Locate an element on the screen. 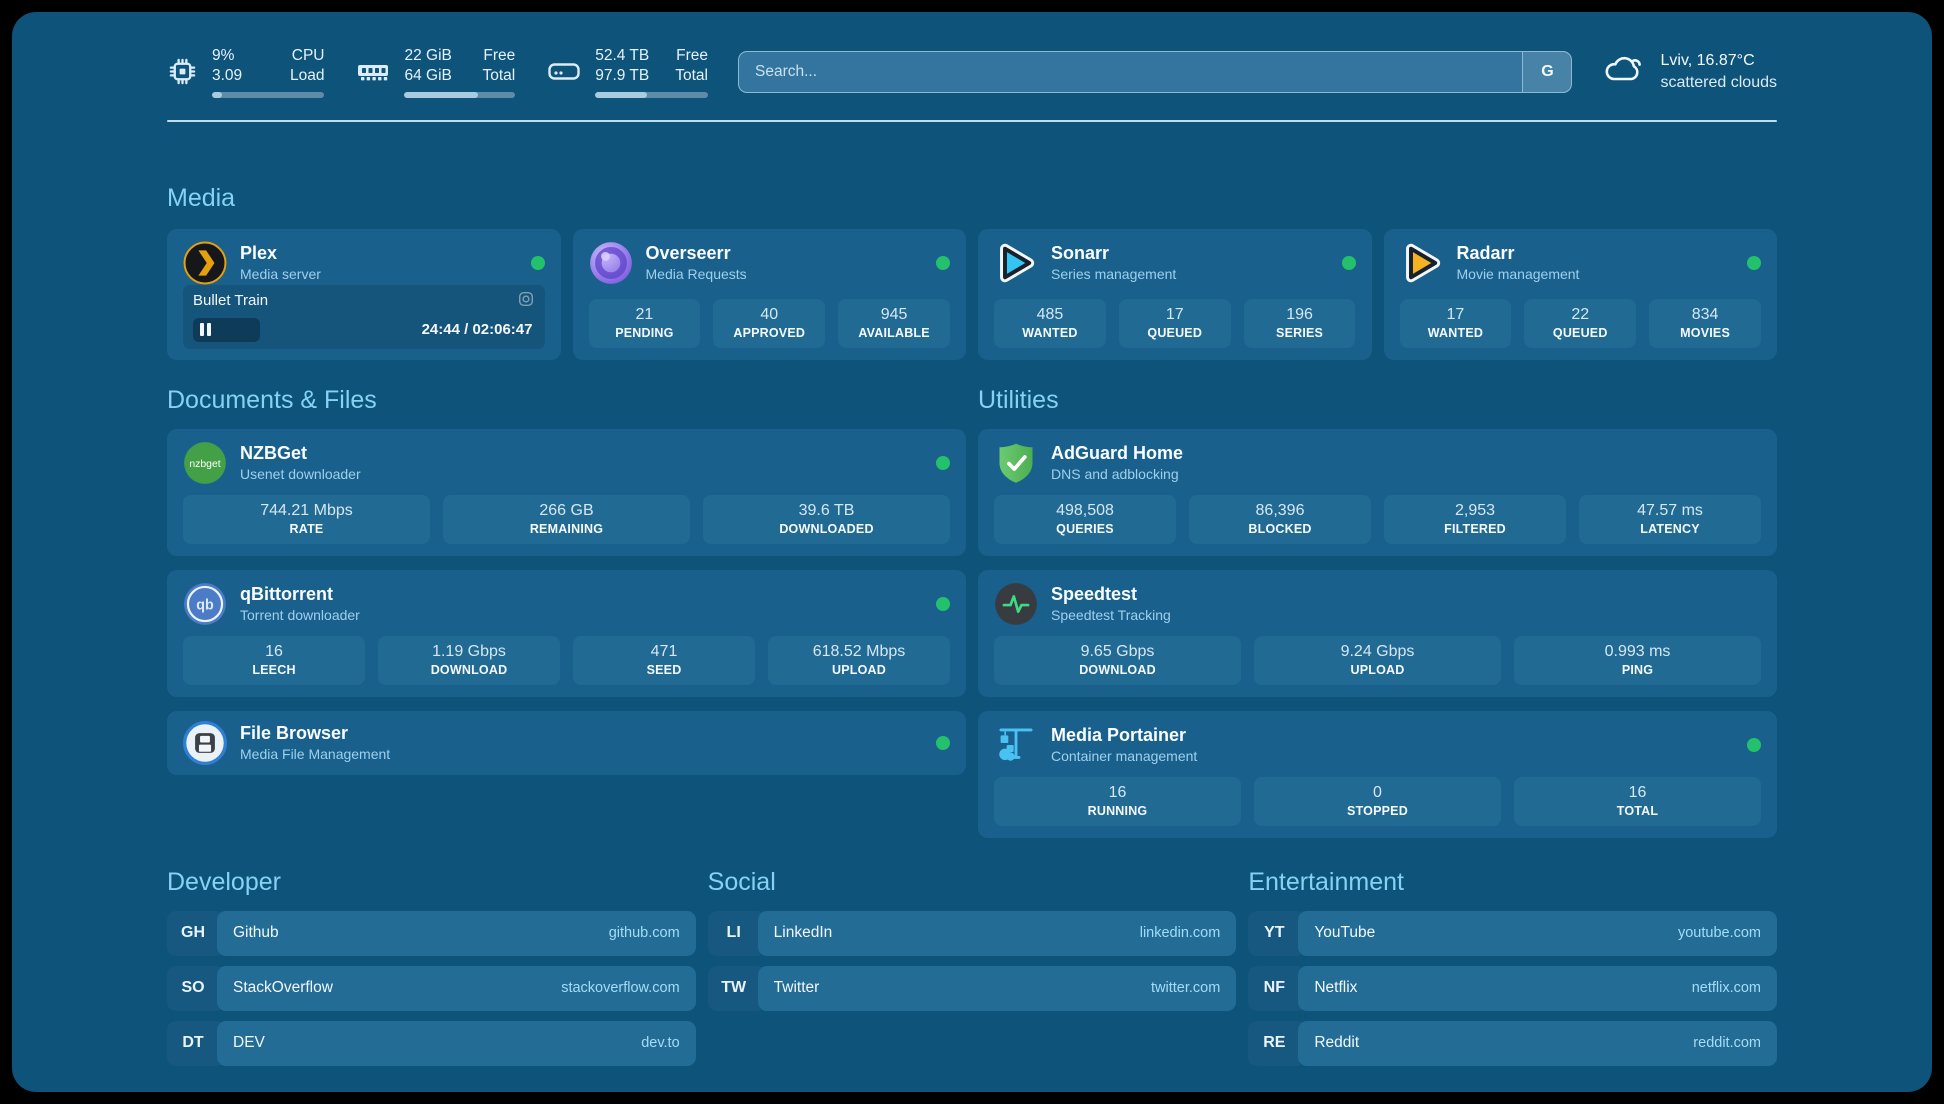 This screenshot has width=1944, height=1104. search-provider-button: G is located at coordinates (1547, 71).